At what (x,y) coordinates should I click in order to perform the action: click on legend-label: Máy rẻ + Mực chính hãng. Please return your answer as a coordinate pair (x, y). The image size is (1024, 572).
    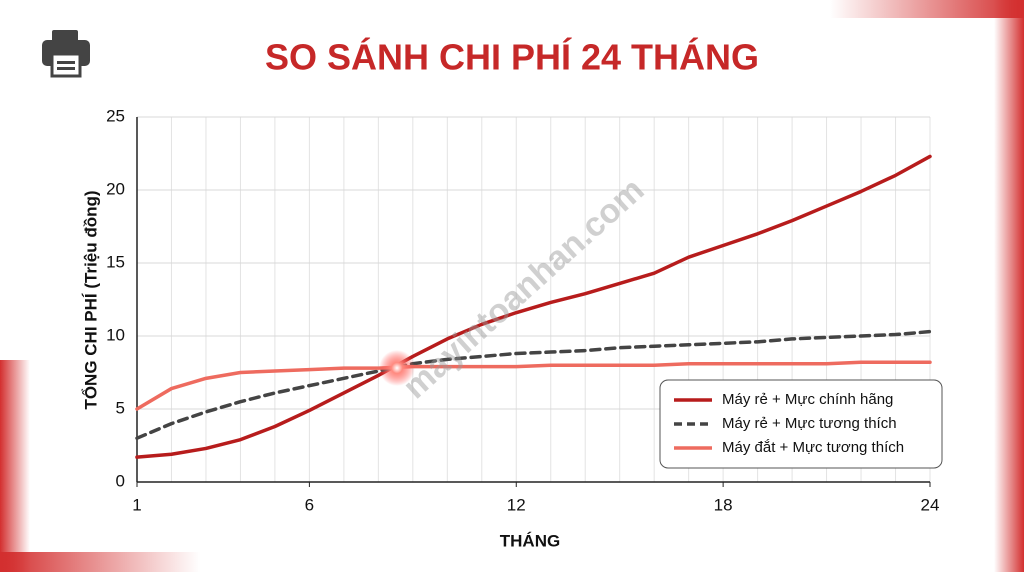
    Looking at the image, I should click on (807, 399).